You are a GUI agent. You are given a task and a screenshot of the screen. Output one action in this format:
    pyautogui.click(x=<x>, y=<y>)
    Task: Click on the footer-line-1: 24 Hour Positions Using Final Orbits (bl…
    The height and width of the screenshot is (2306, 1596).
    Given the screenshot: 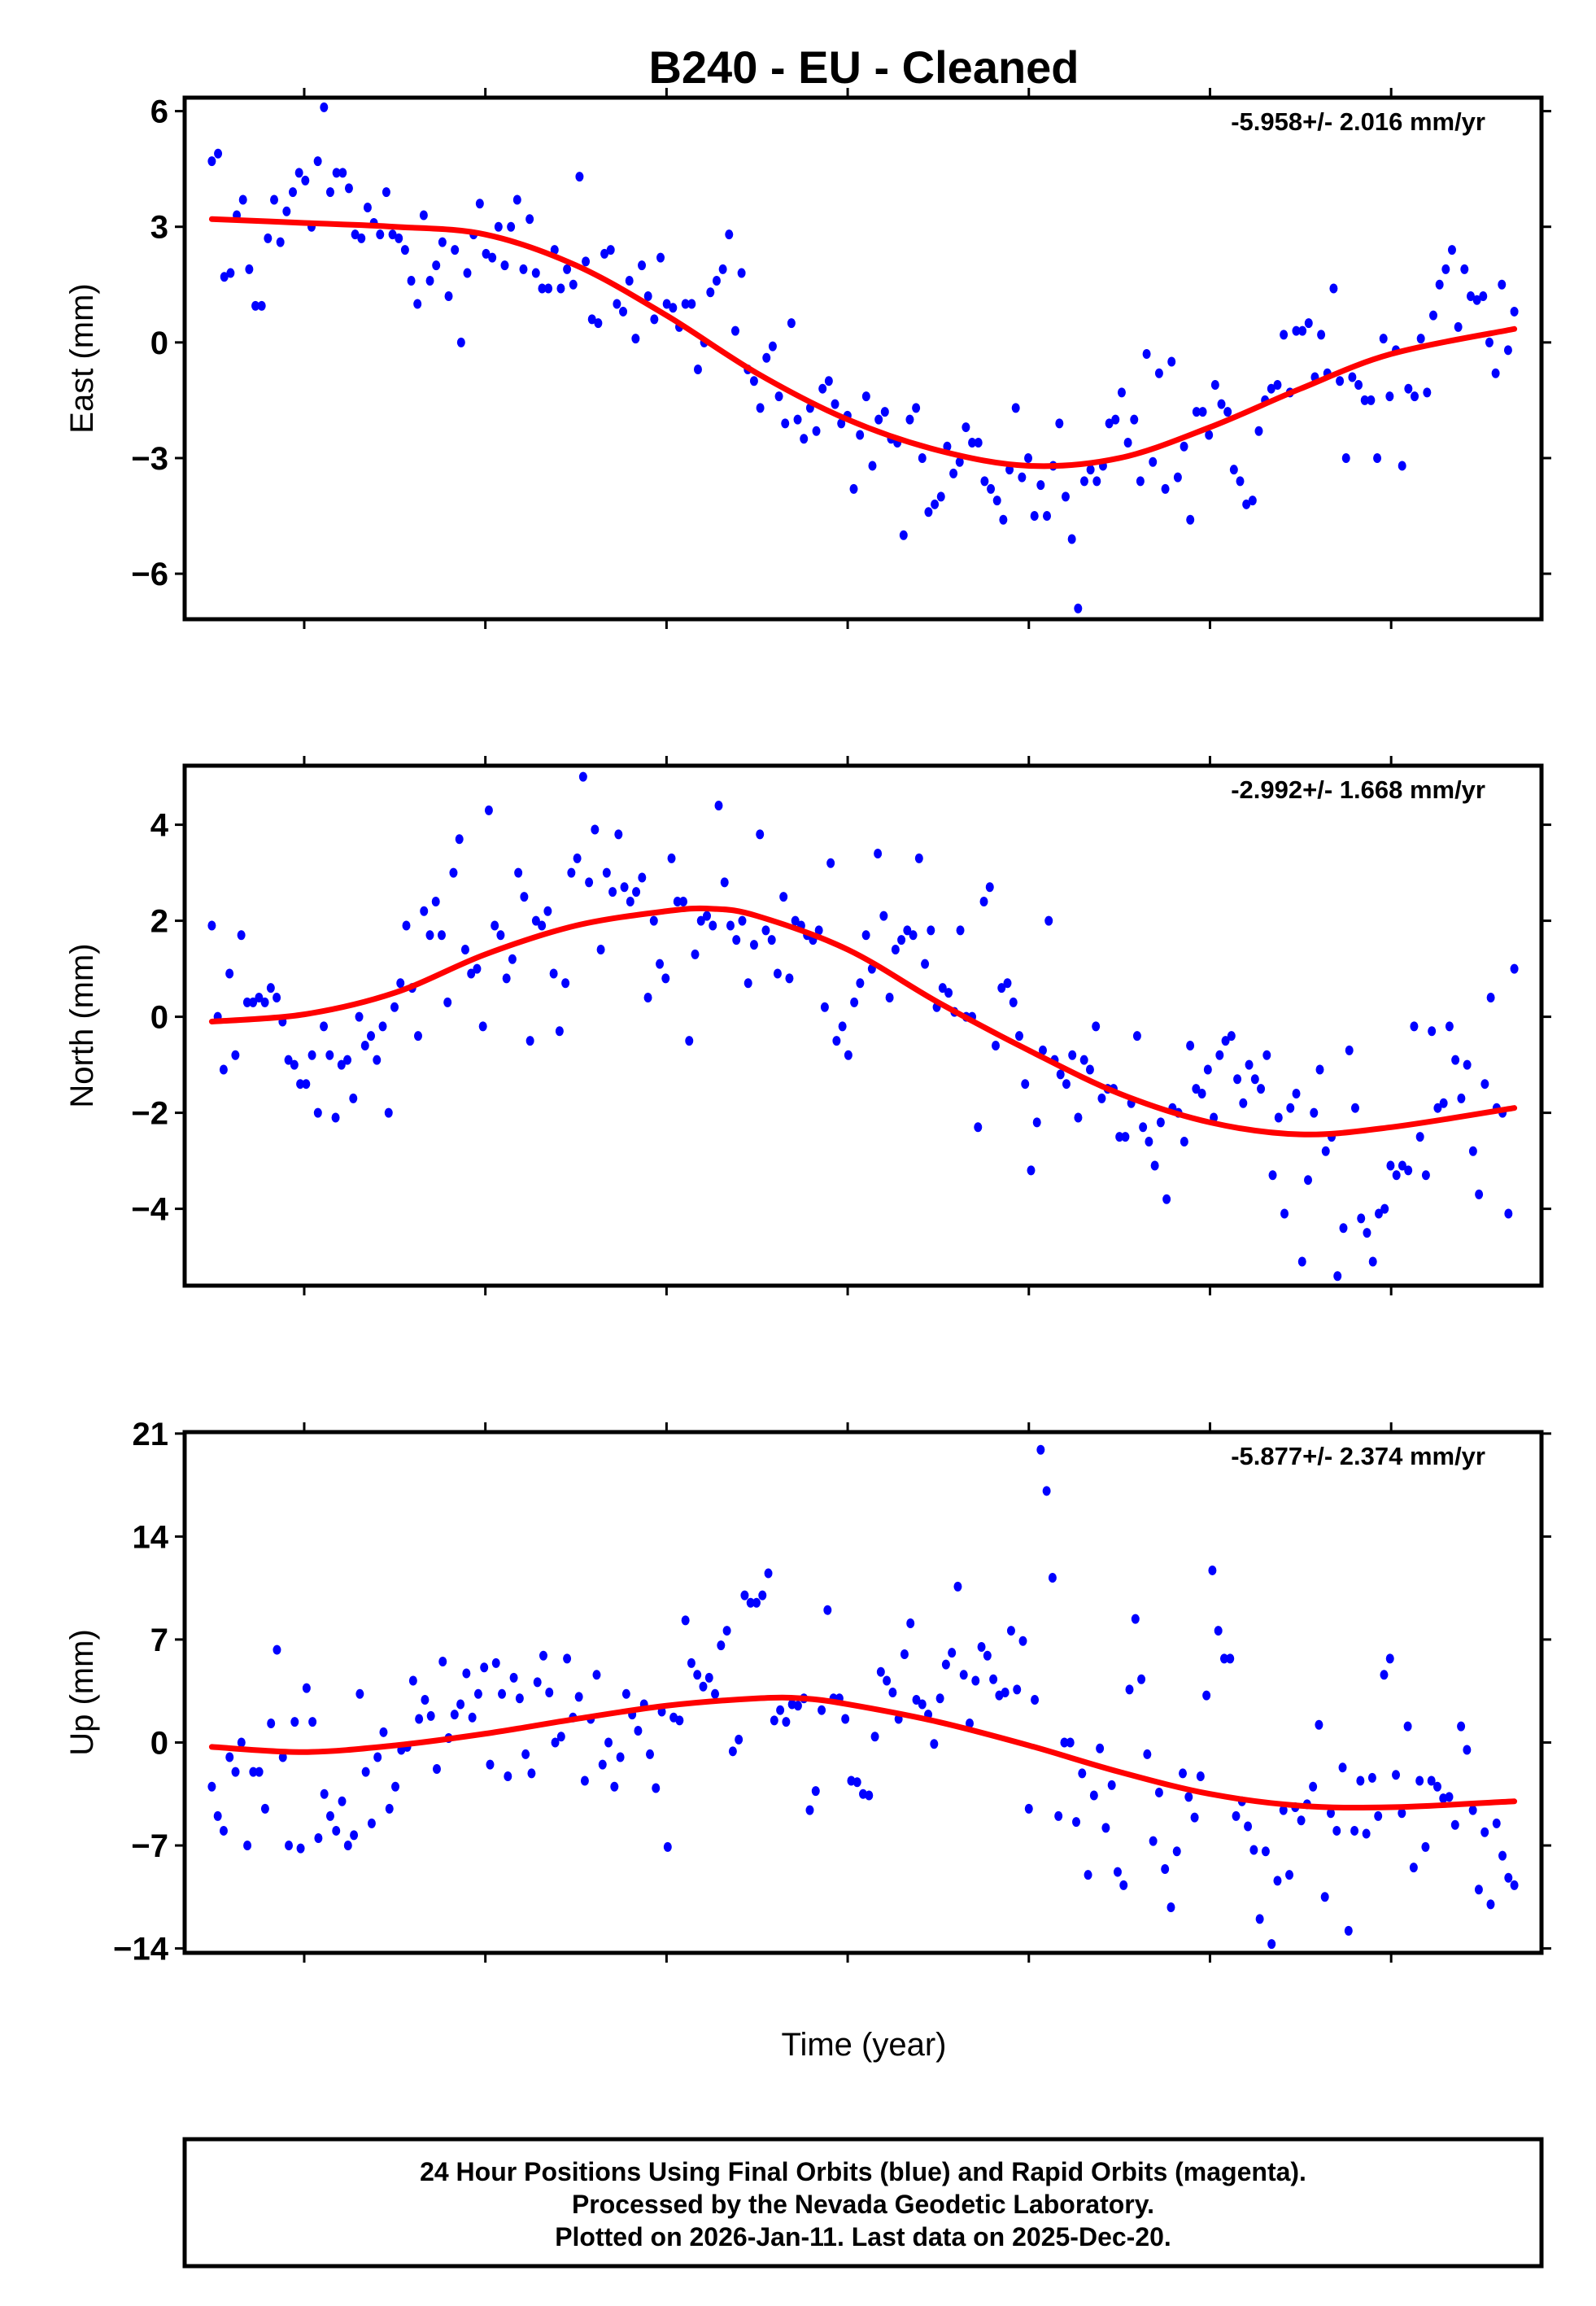 What is the action you would take?
    pyautogui.click(x=863, y=2171)
    